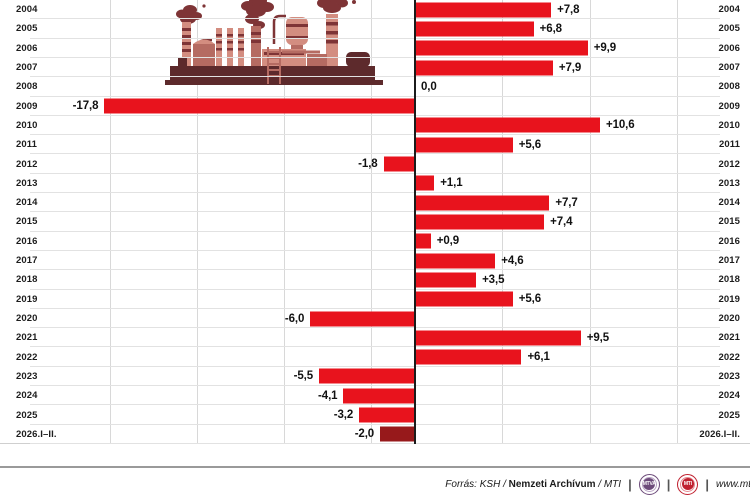  Describe the element at coordinates (605, 48) in the screenshot. I see `bar-value-label: +9,9` at that location.